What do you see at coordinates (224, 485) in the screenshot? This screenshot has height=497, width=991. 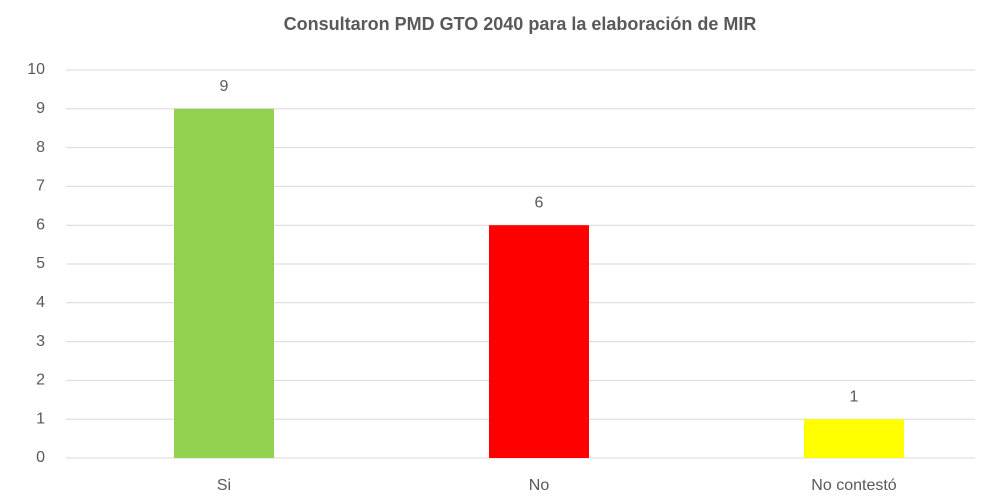 I see `x-tick-label: Si` at bounding box center [224, 485].